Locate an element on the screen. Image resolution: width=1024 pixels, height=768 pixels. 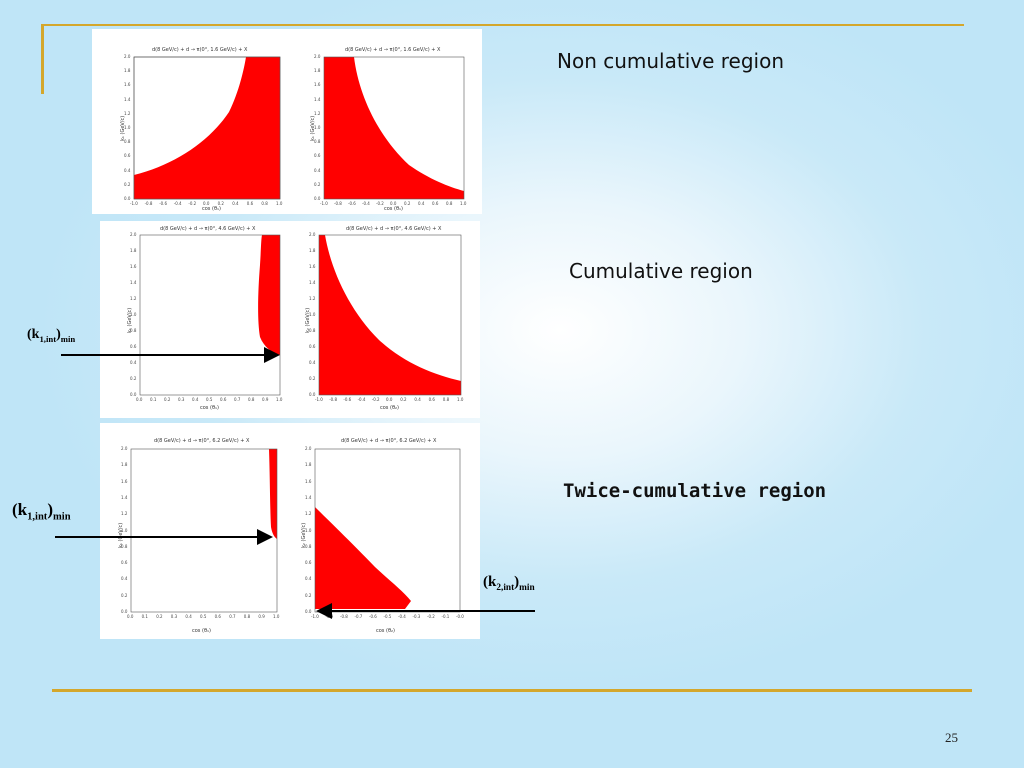
x-tick-label: 0.3 is located at coordinates (174, 616).